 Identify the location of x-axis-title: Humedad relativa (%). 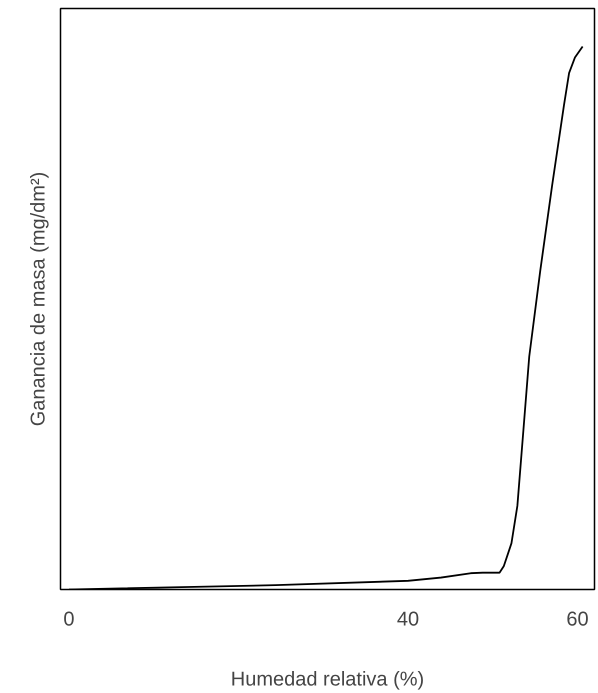
(327, 679).